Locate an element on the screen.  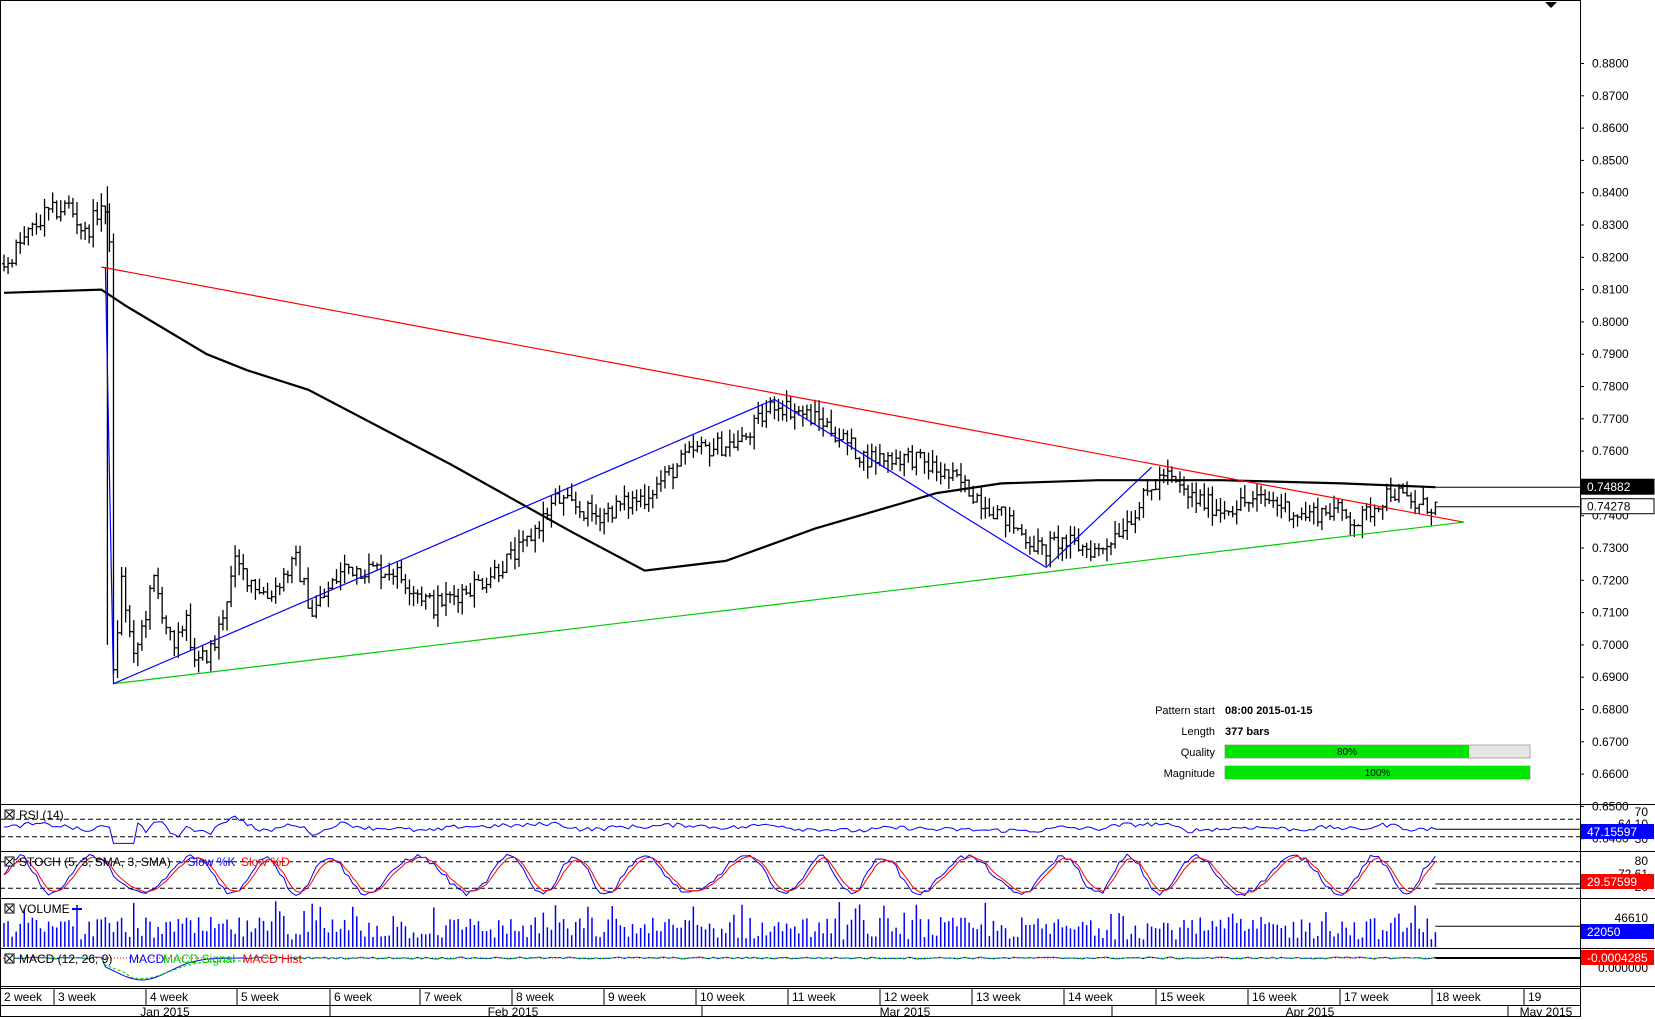
price-tick-label: 0.8000 is located at coordinates (1610, 322).